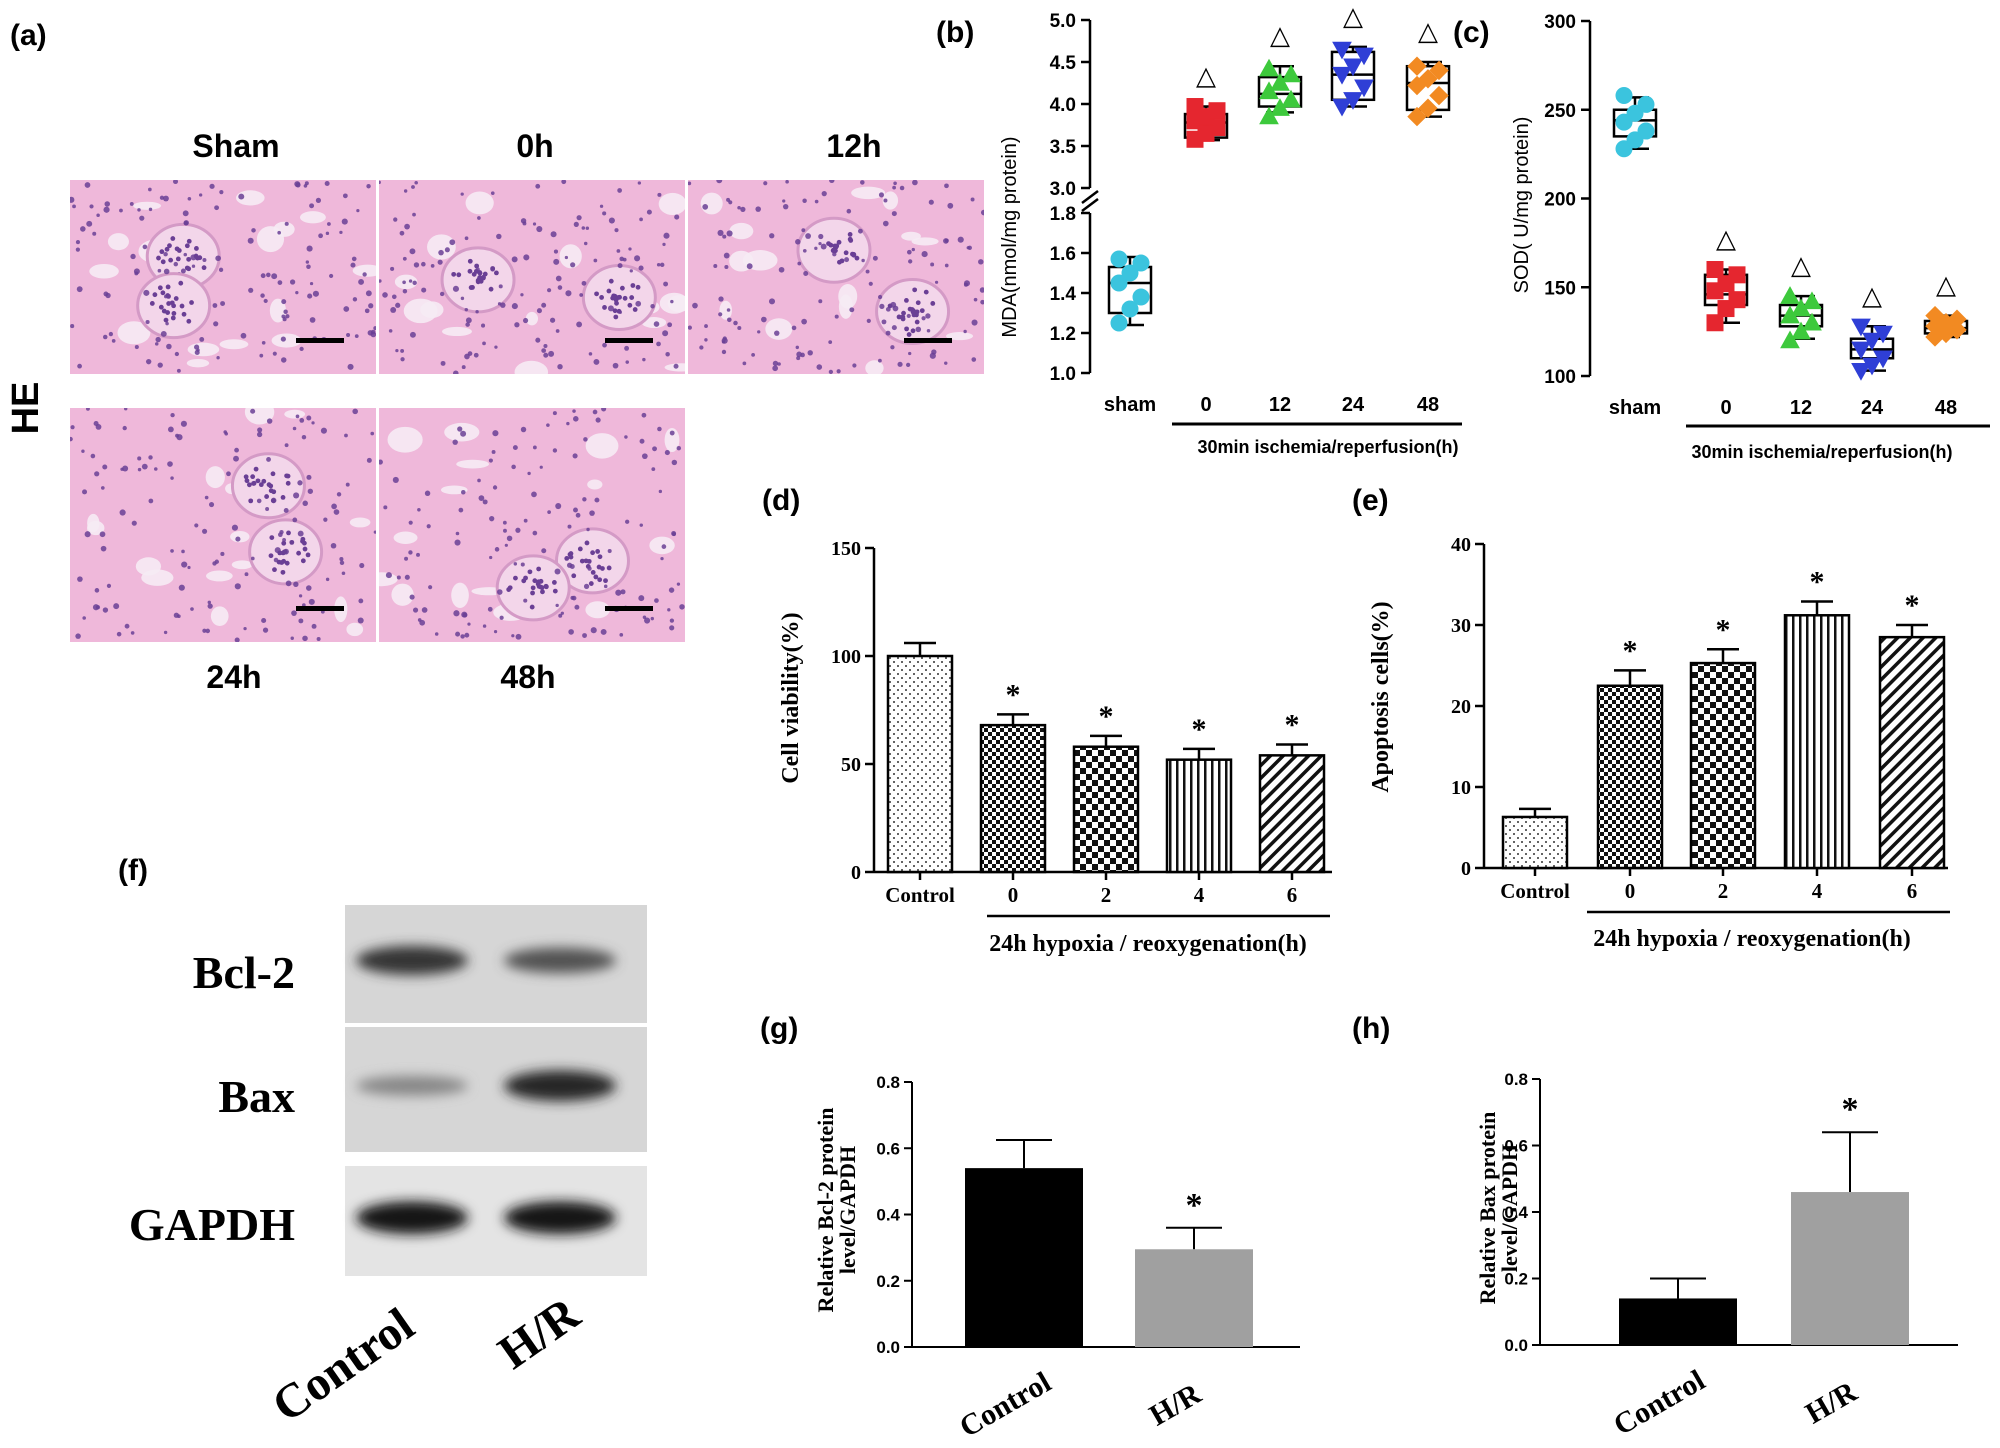 The height and width of the screenshot is (1448, 2000). Describe the element at coordinates (28, 35) in the screenshot. I see `panel-label-a: (a)` at that location.